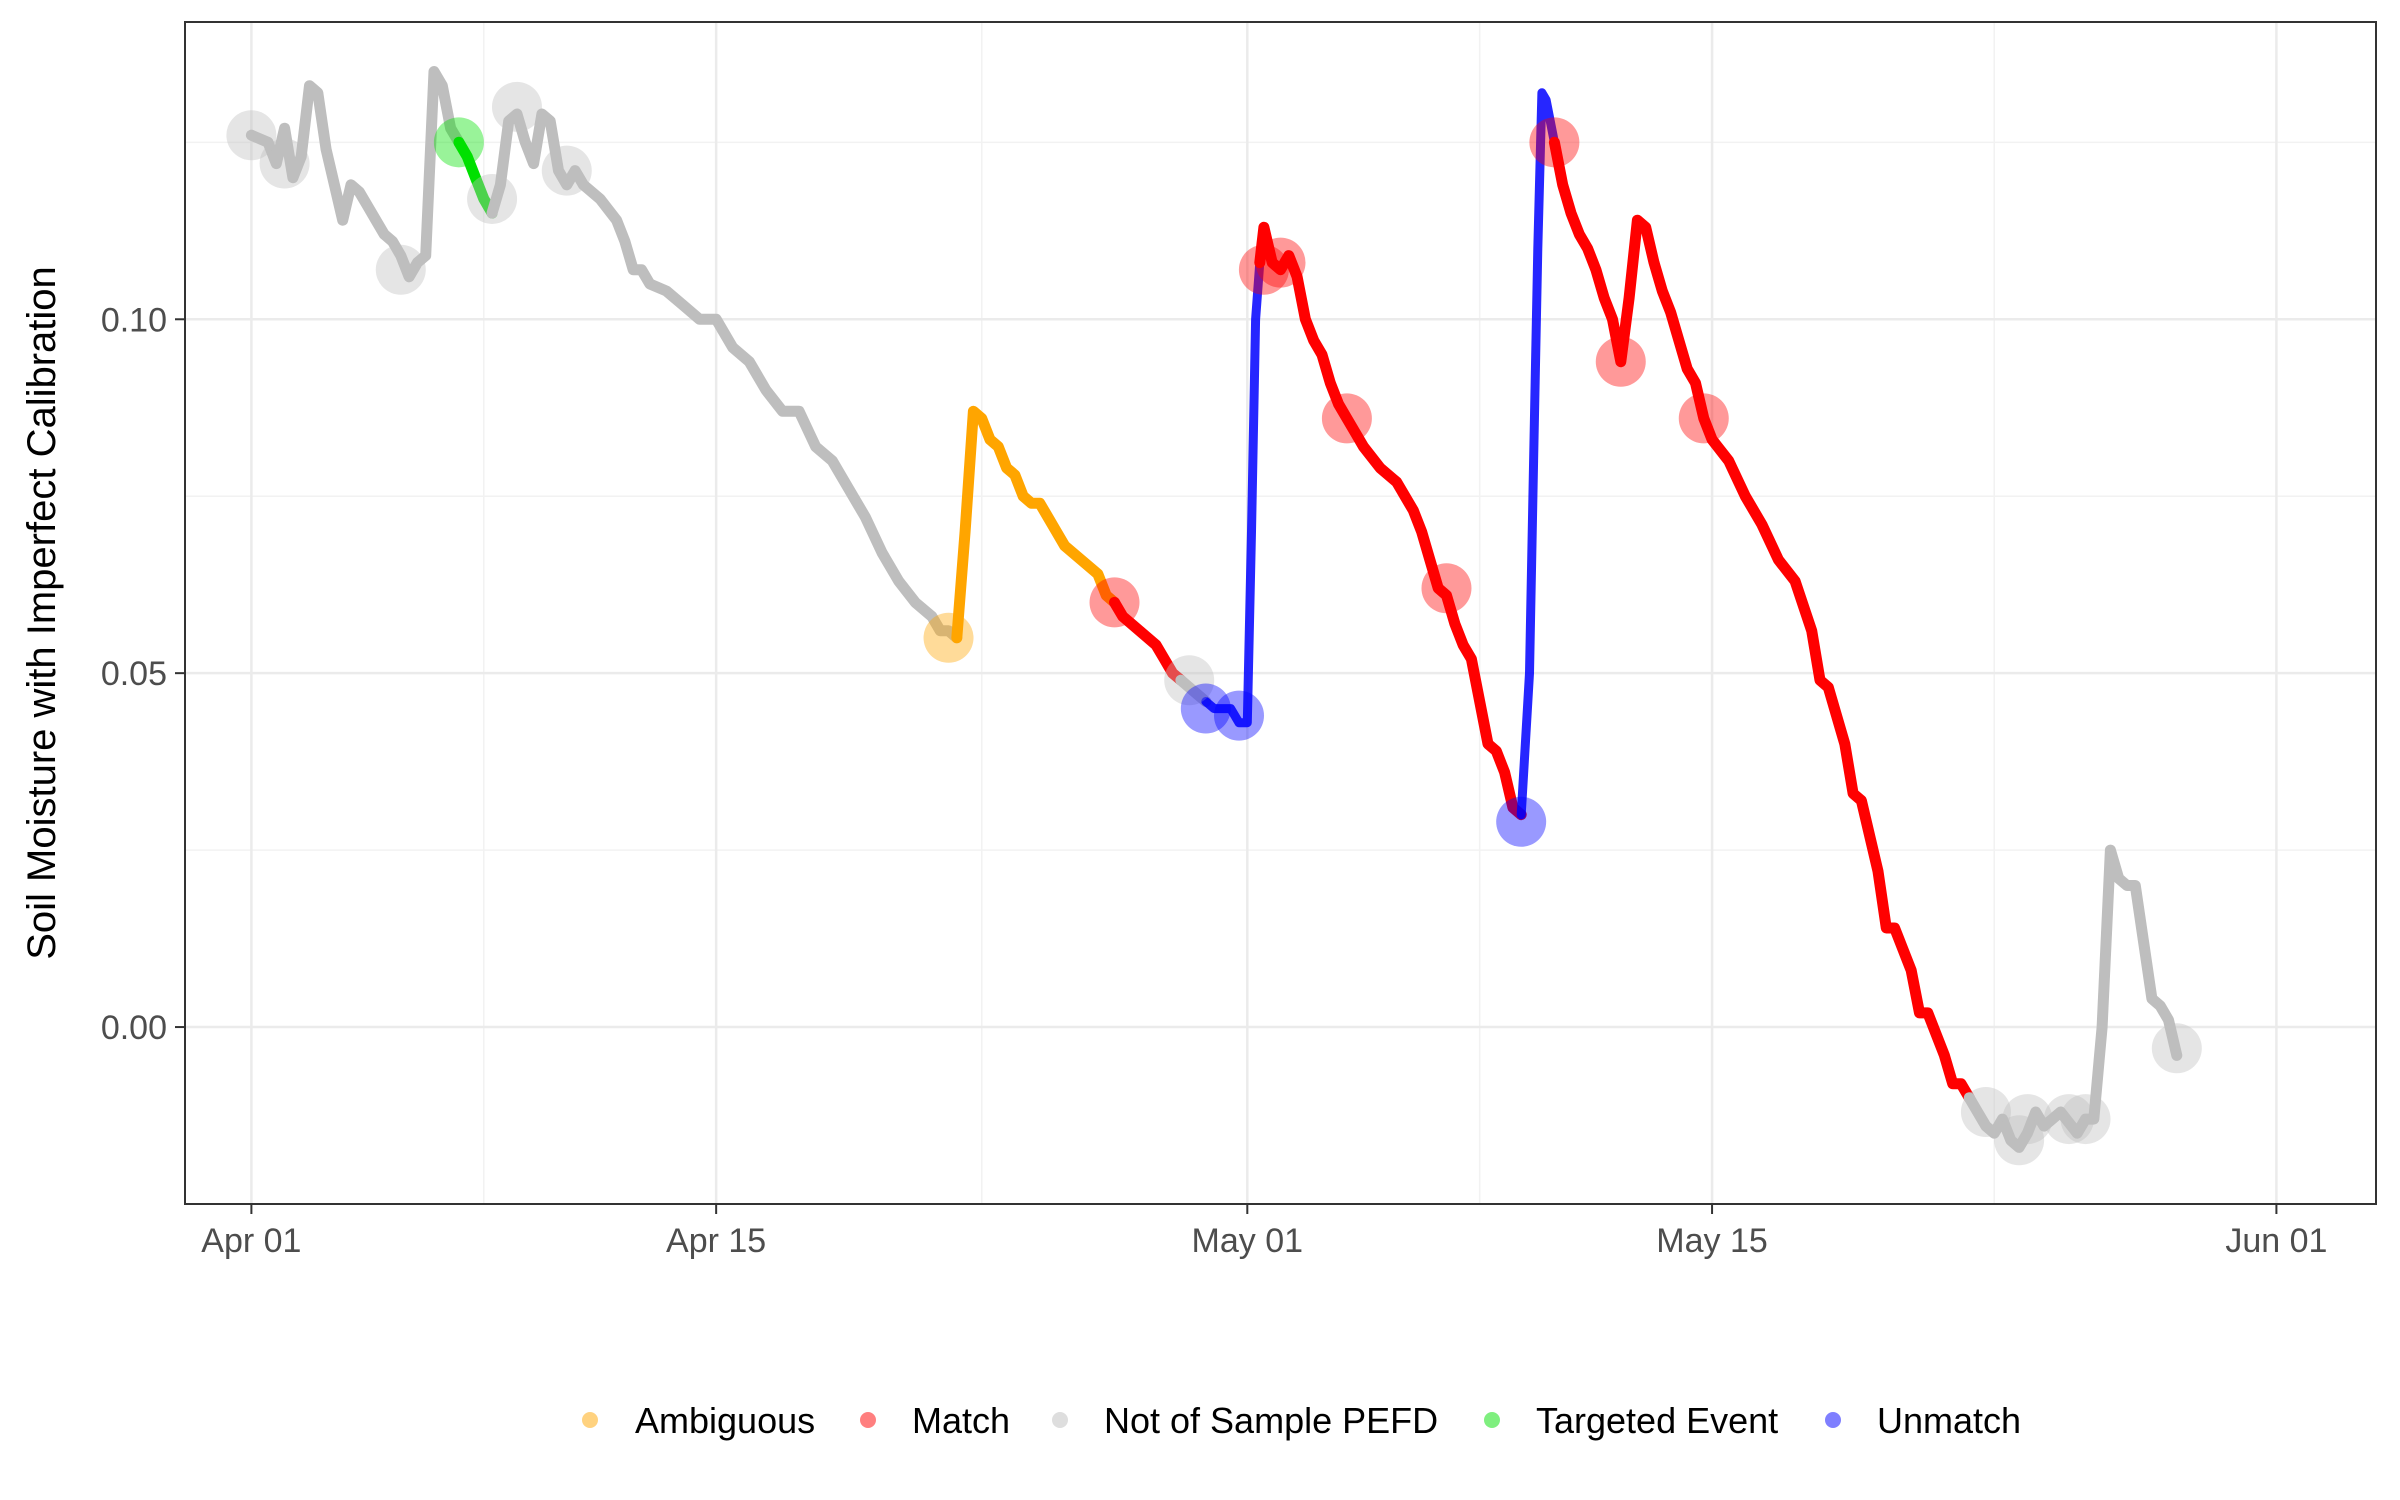 This screenshot has width=2400, height=1500. What do you see at coordinates (1712, 1241) in the screenshot?
I see `x-tick-label: May 15` at bounding box center [1712, 1241].